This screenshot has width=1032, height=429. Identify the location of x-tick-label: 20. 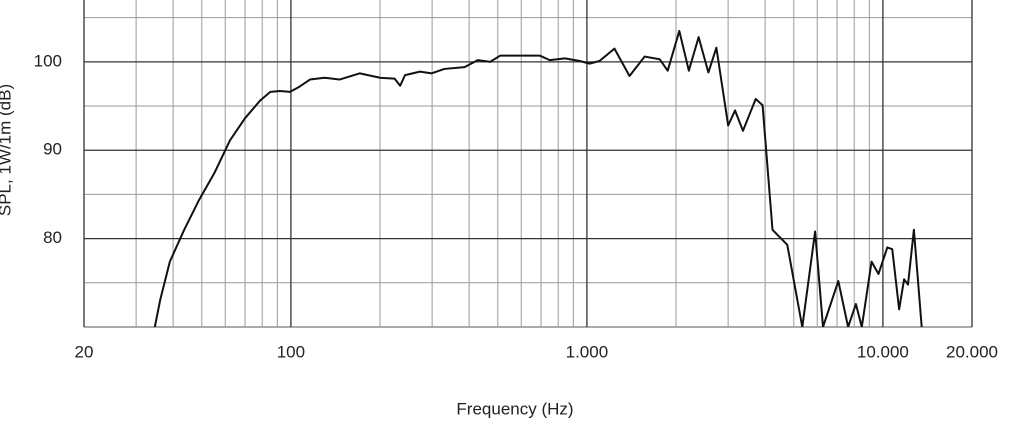
(84, 351).